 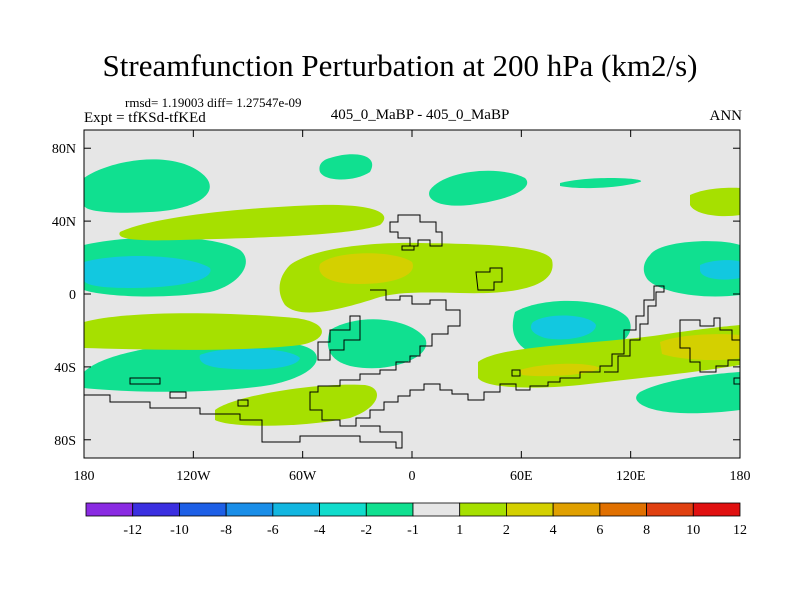 I want to click on contour-pos-1-eqpac, so click(x=203, y=331).